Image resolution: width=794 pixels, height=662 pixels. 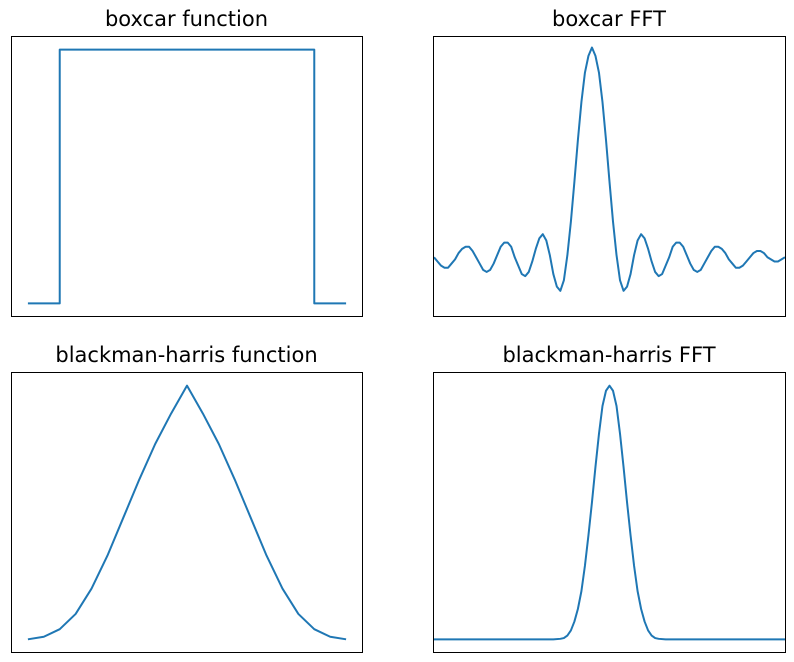 What do you see at coordinates (609, 19) in the screenshot?
I see `chart-title: boxcar FFT` at bounding box center [609, 19].